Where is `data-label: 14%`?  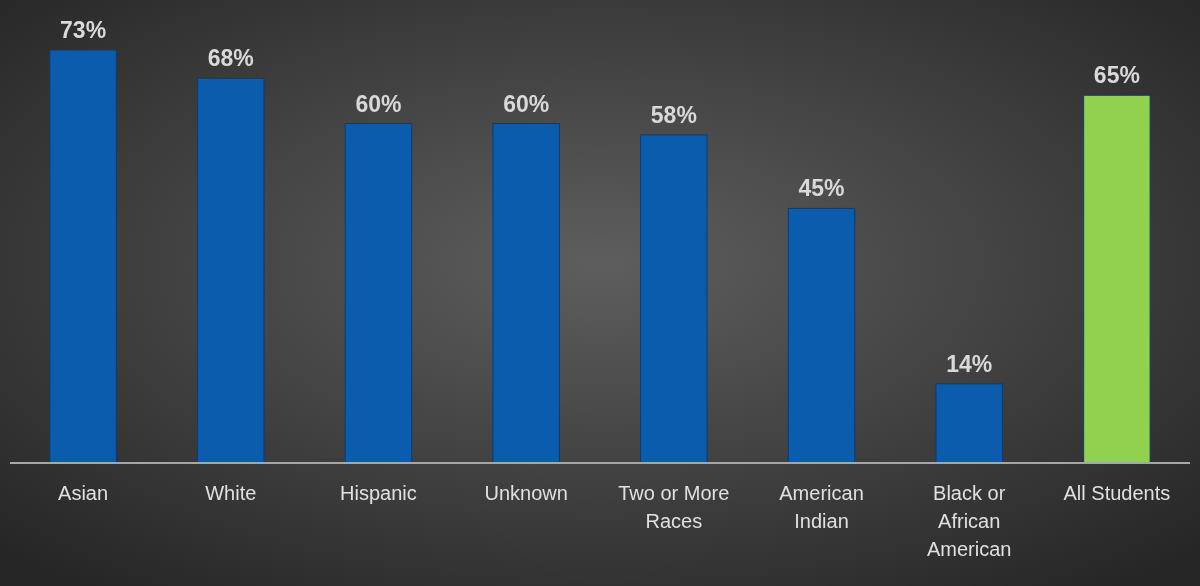 data-label: 14% is located at coordinates (969, 363).